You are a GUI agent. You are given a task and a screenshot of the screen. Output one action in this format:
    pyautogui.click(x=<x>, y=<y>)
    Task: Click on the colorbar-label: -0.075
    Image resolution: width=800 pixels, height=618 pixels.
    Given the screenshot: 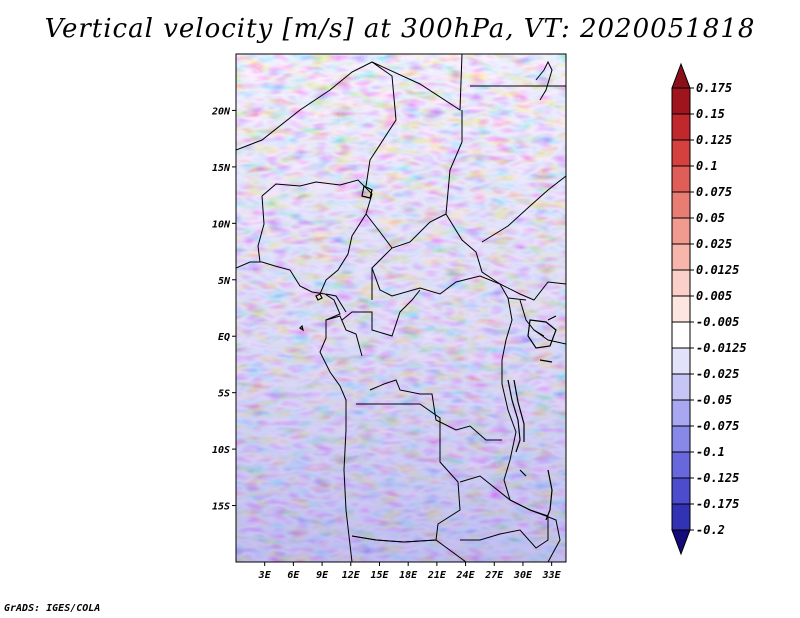 What is the action you would take?
    pyautogui.click(x=717, y=426)
    